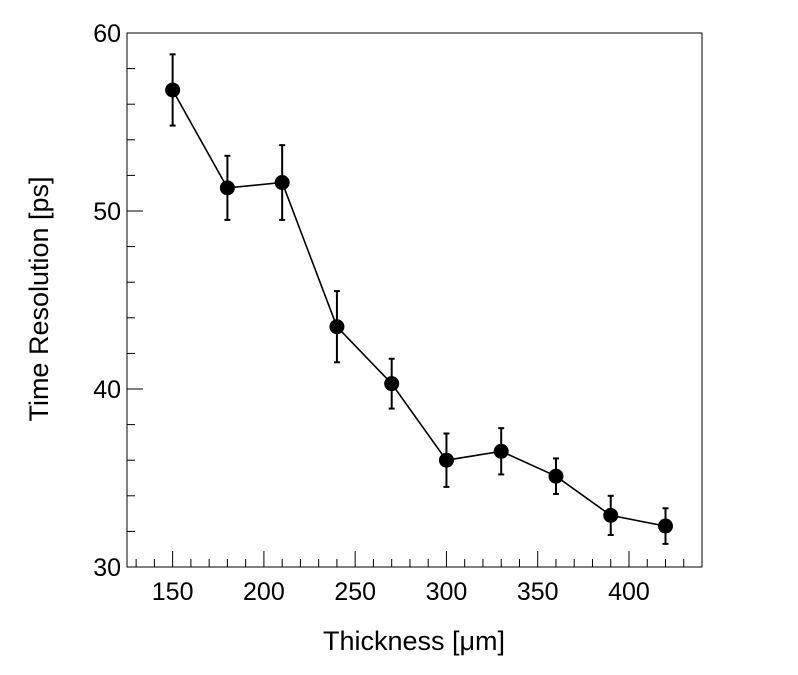 This screenshot has height=675, width=798. What do you see at coordinates (107, 212) in the screenshot?
I see `y-tick-label: 50` at bounding box center [107, 212].